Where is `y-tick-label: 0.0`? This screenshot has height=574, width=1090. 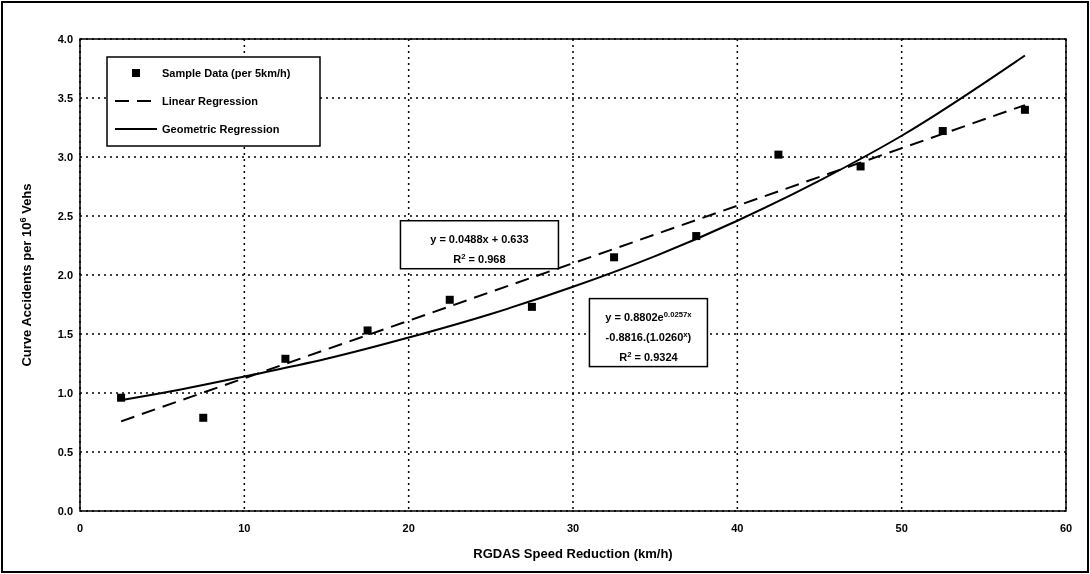
y-tick-label: 0.0 is located at coordinates (65, 511).